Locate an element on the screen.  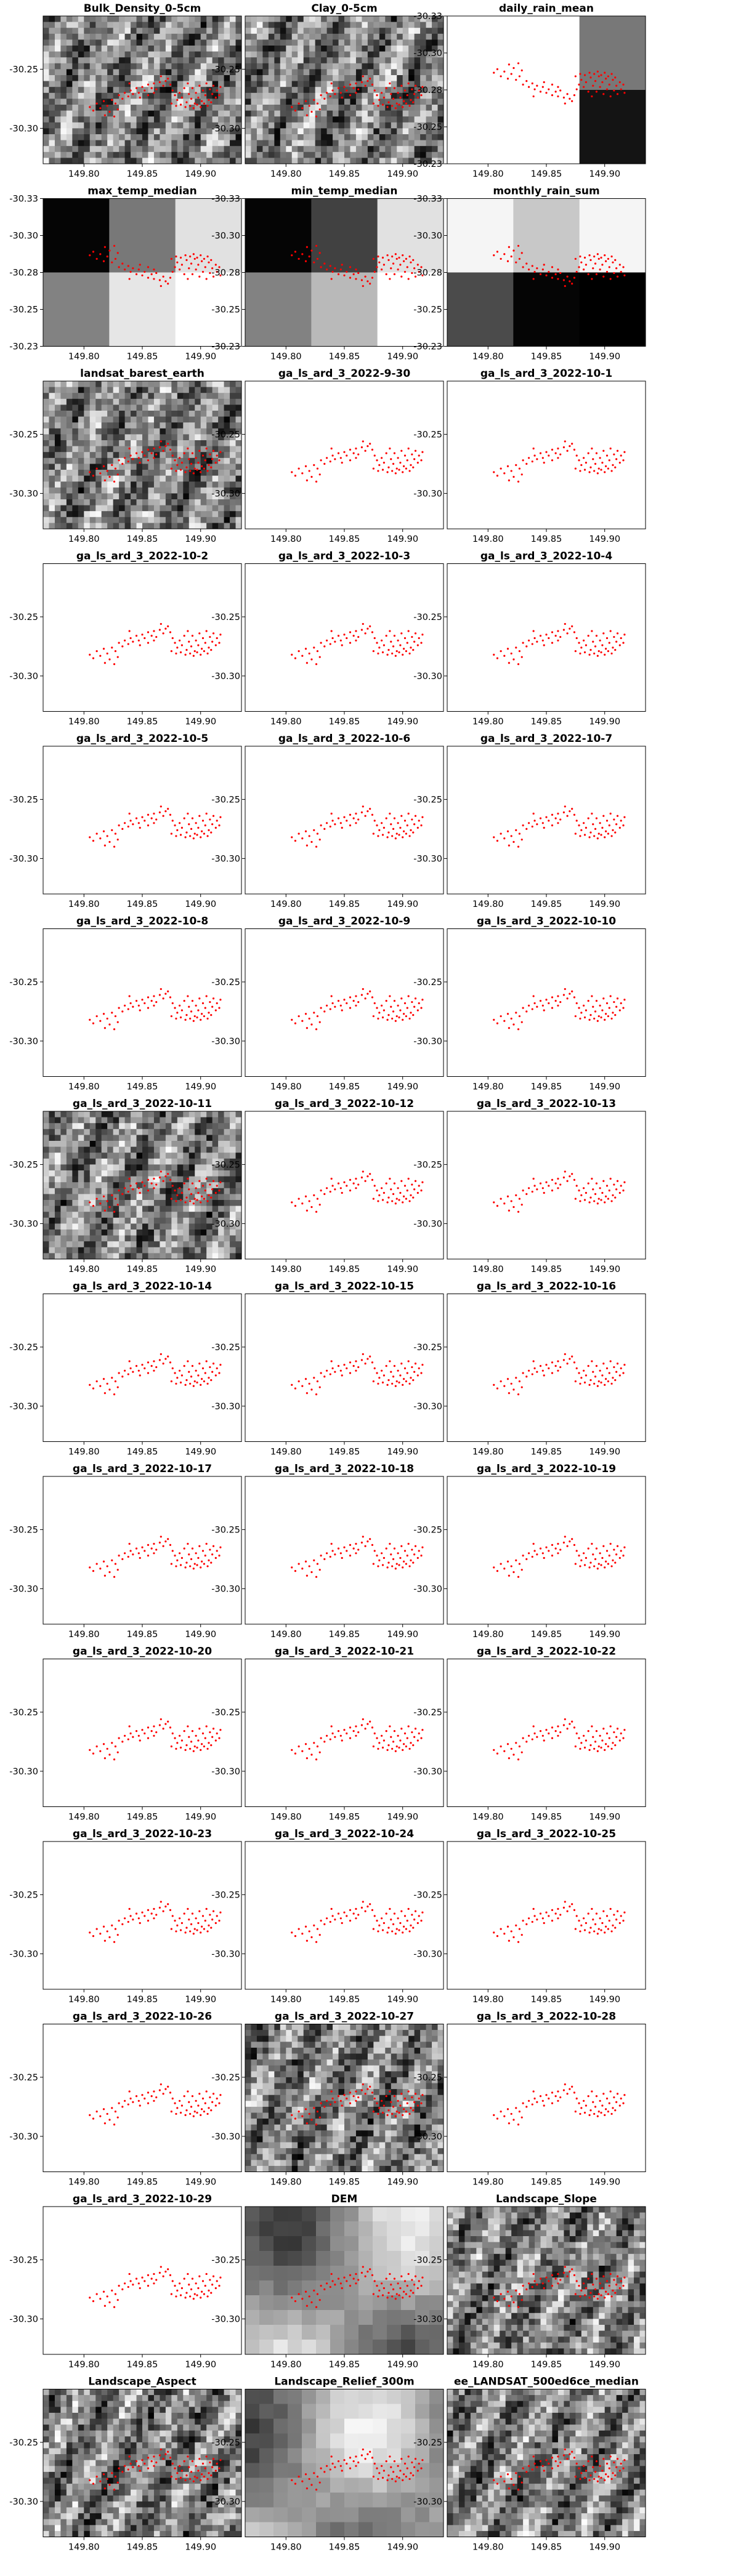
y-tick-label: -30.25 is located at coordinates (225, 800).